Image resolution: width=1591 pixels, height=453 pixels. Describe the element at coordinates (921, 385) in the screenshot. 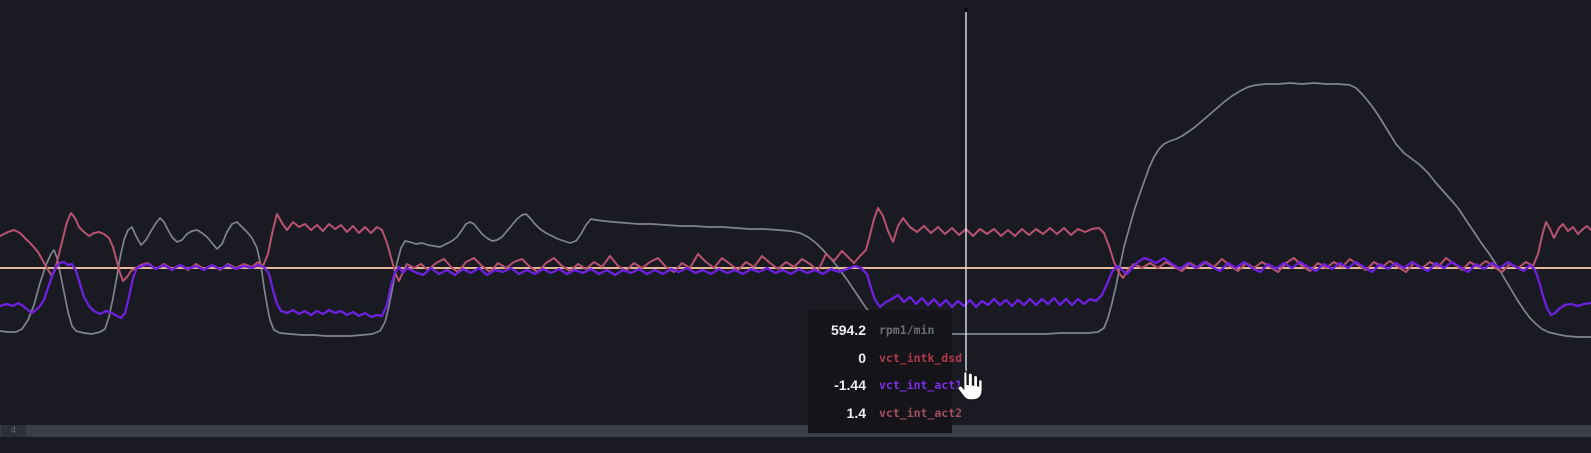

I see `signal-label: vct_int_act1` at that location.